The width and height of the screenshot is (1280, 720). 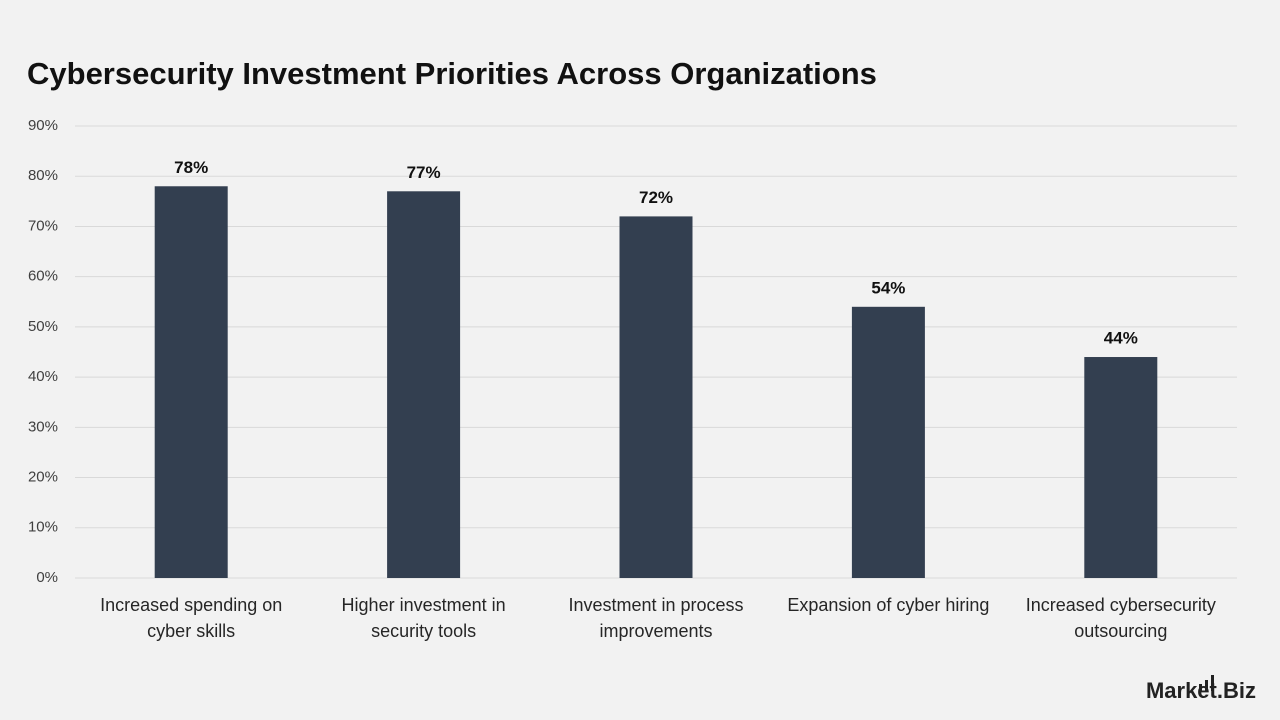 I want to click on y-tick-label: 30%, so click(x=43, y=426).